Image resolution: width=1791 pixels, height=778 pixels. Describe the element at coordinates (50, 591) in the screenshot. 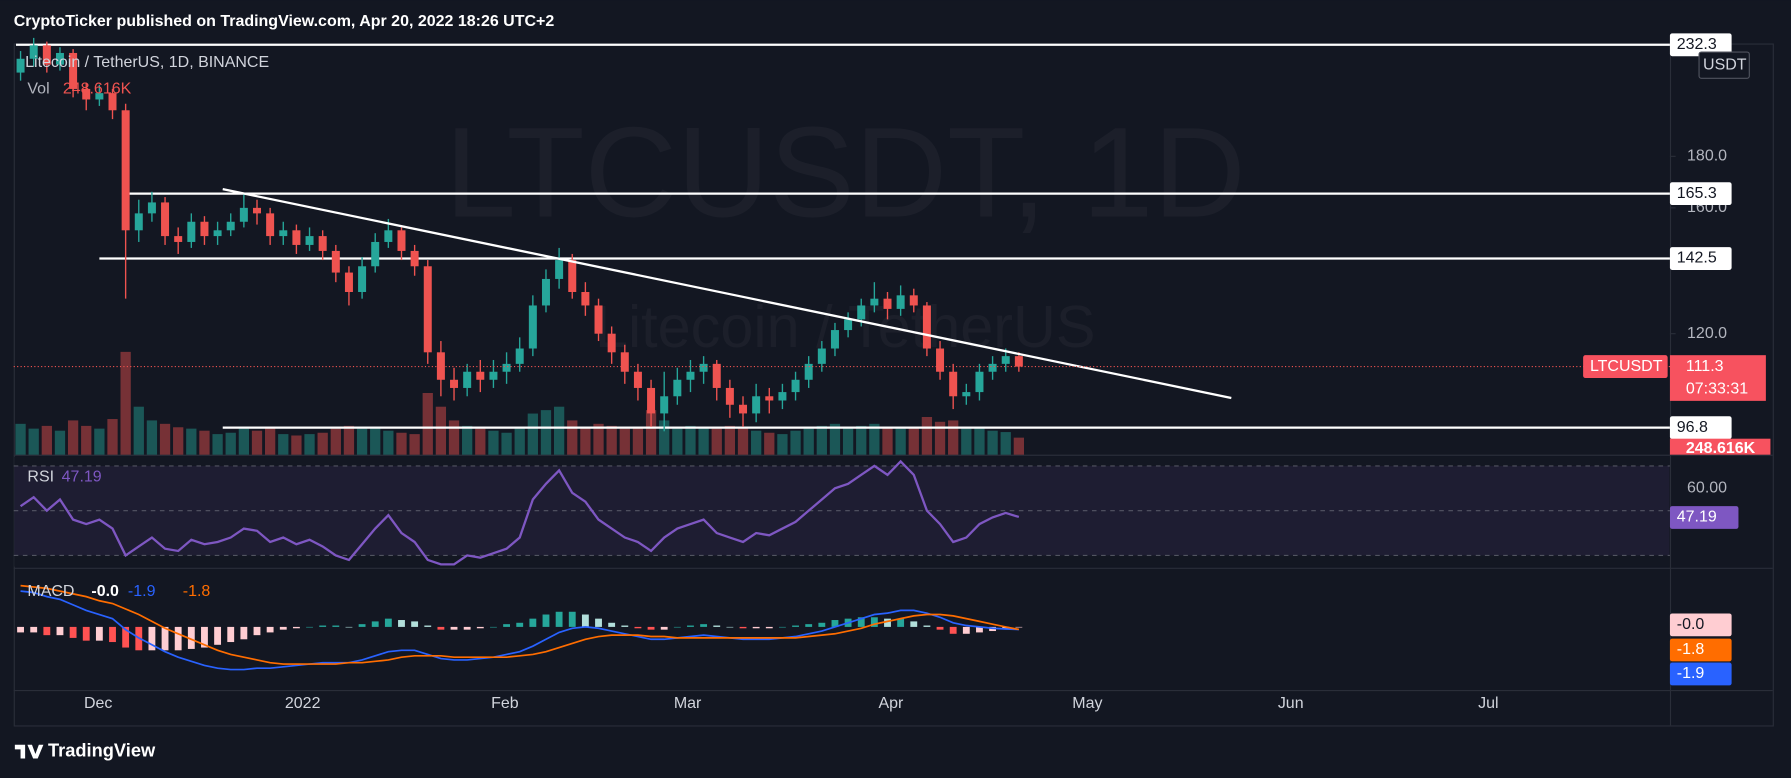

I see `pane-title: MACD` at that location.